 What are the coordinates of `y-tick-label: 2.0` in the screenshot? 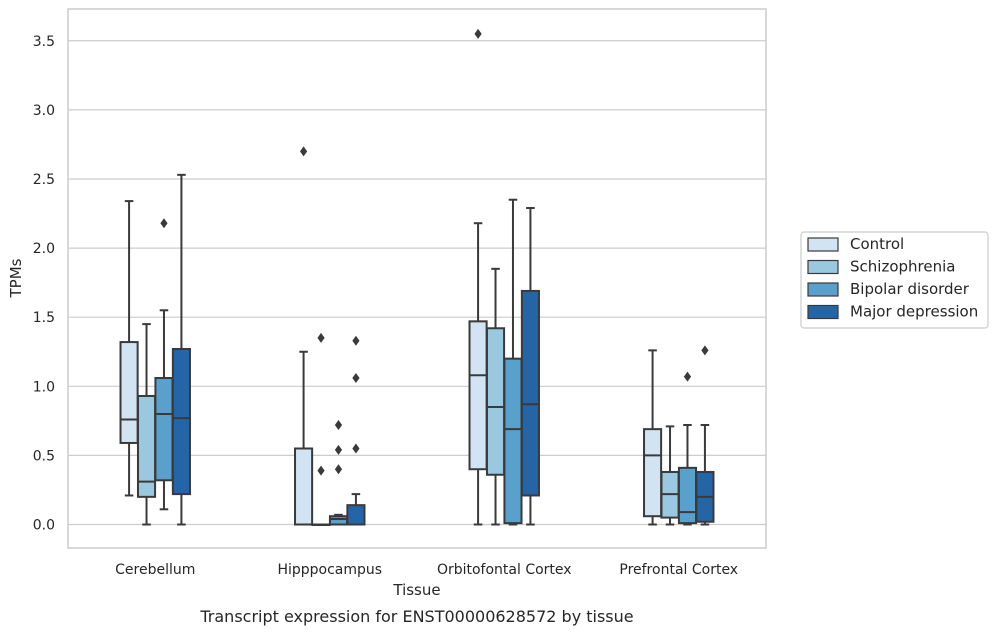 It's located at (44, 249).